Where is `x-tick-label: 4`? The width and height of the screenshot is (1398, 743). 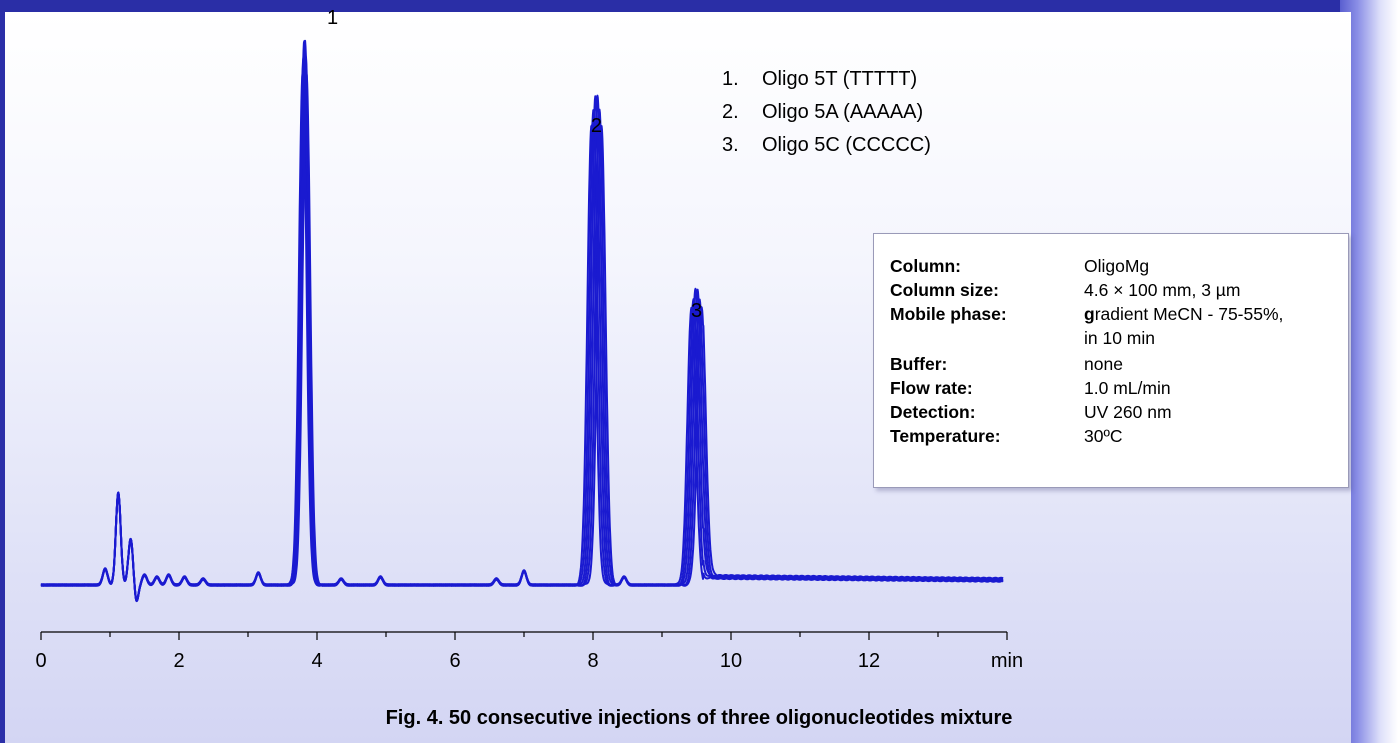
x-tick-label: 4 is located at coordinates (316, 661).